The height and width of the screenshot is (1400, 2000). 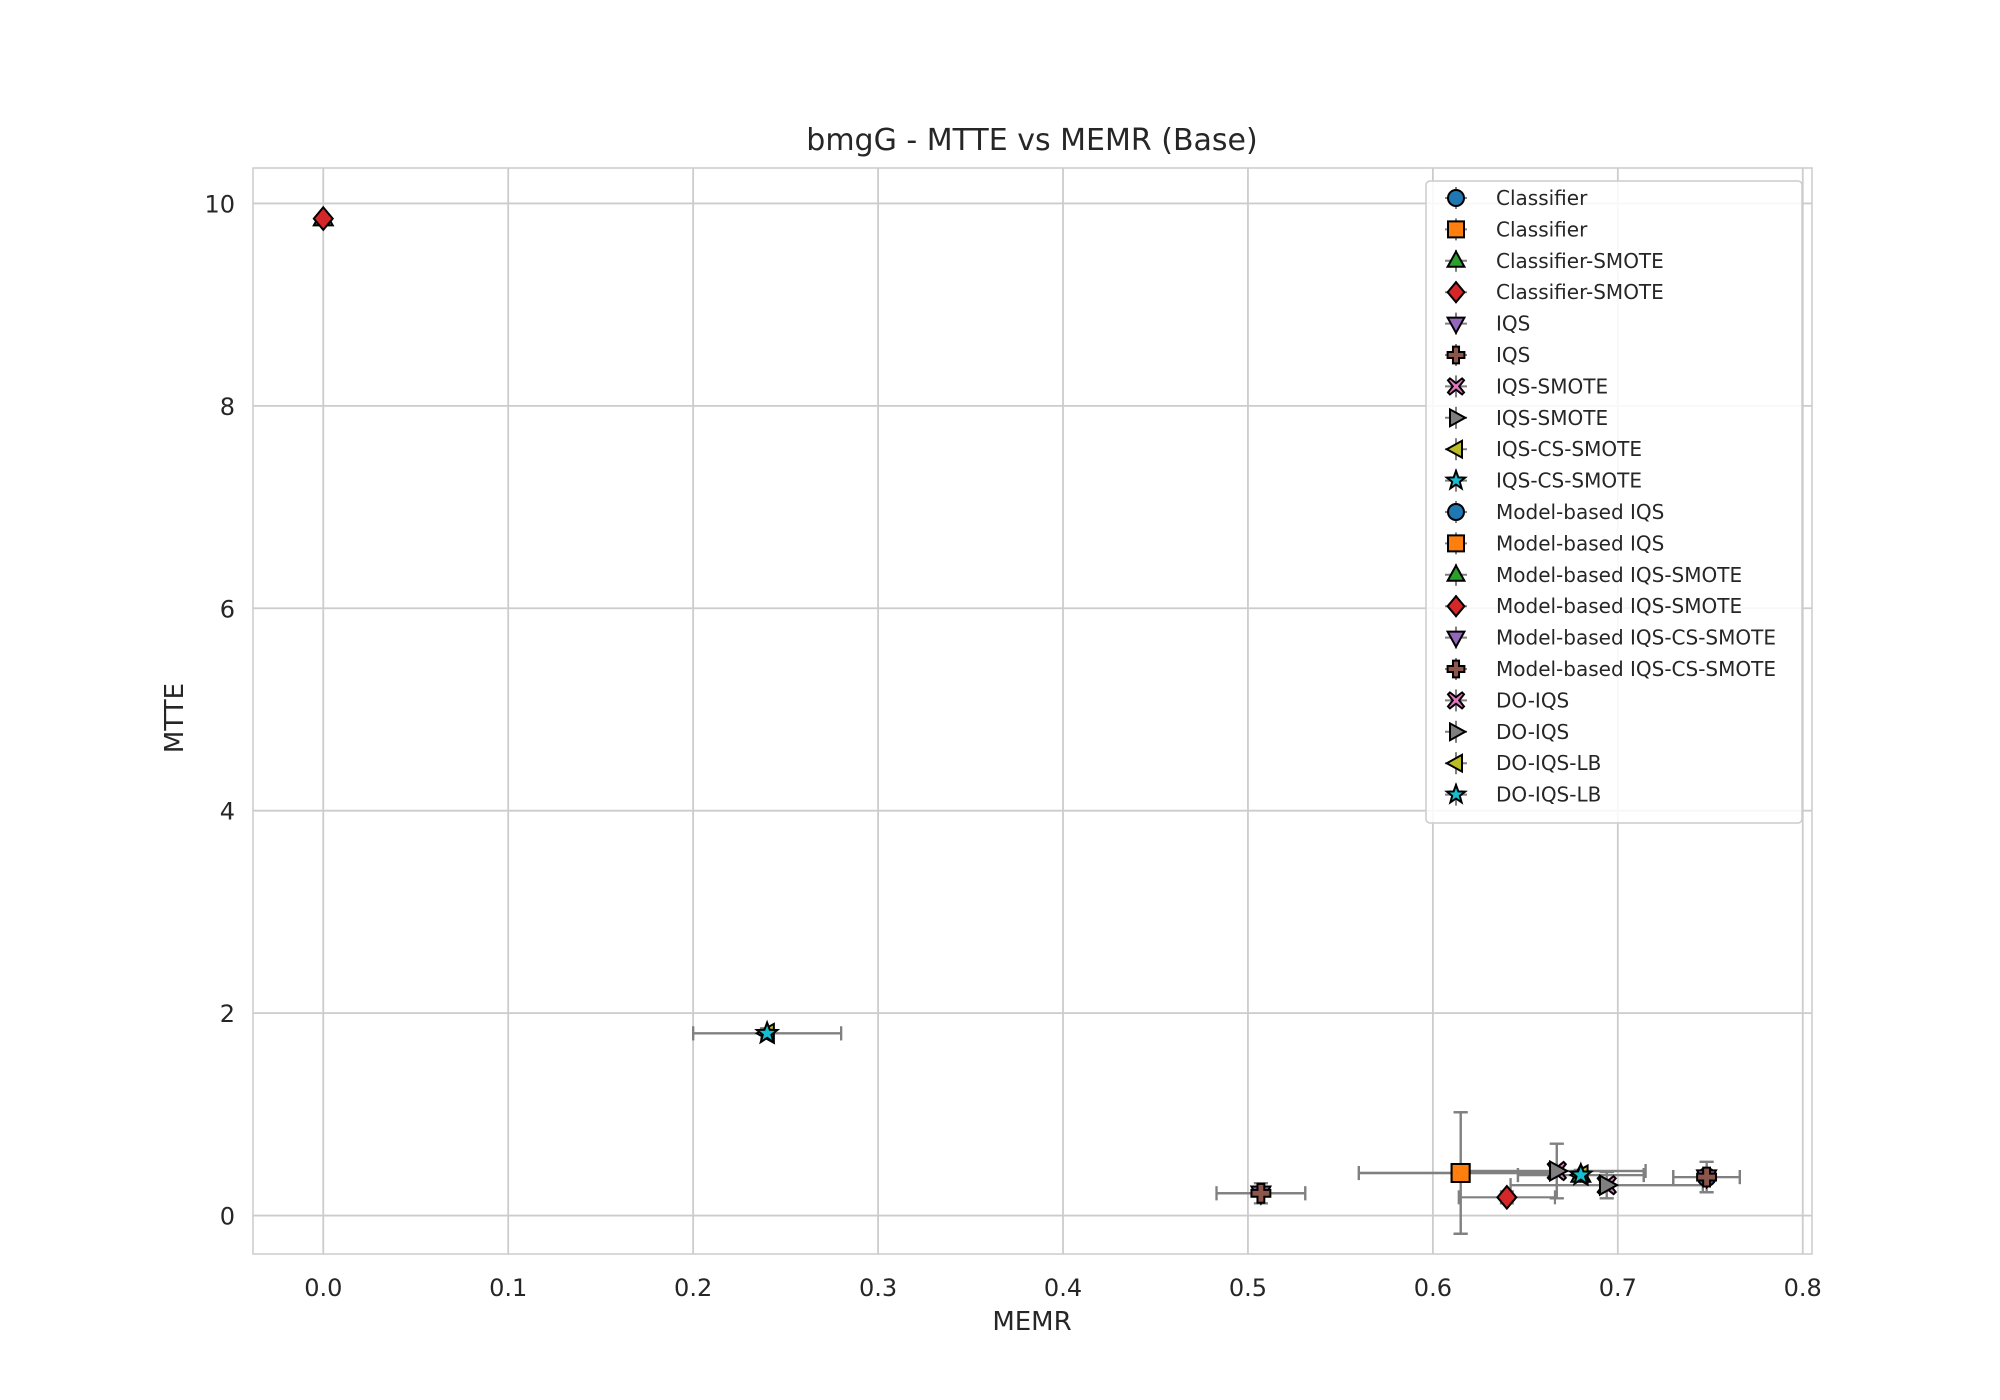 I want to click on x-tick-label: 0.4, so click(x=1063, y=1288).